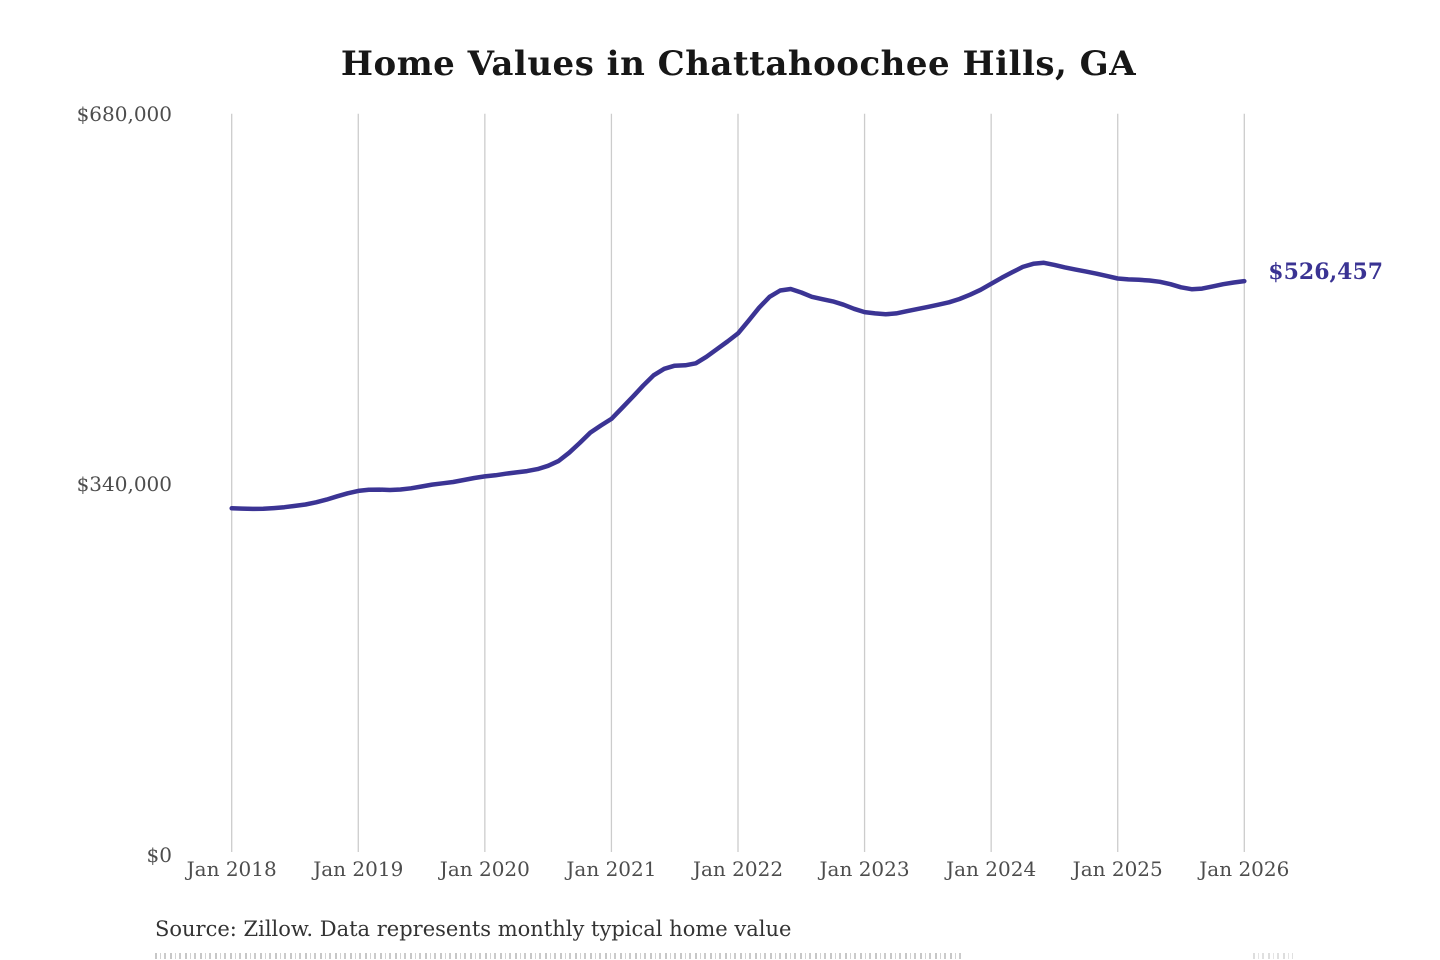 Image resolution: width=1440 pixels, height=960 pixels. I want to click on cropped-caption-line, so click(559, 956).